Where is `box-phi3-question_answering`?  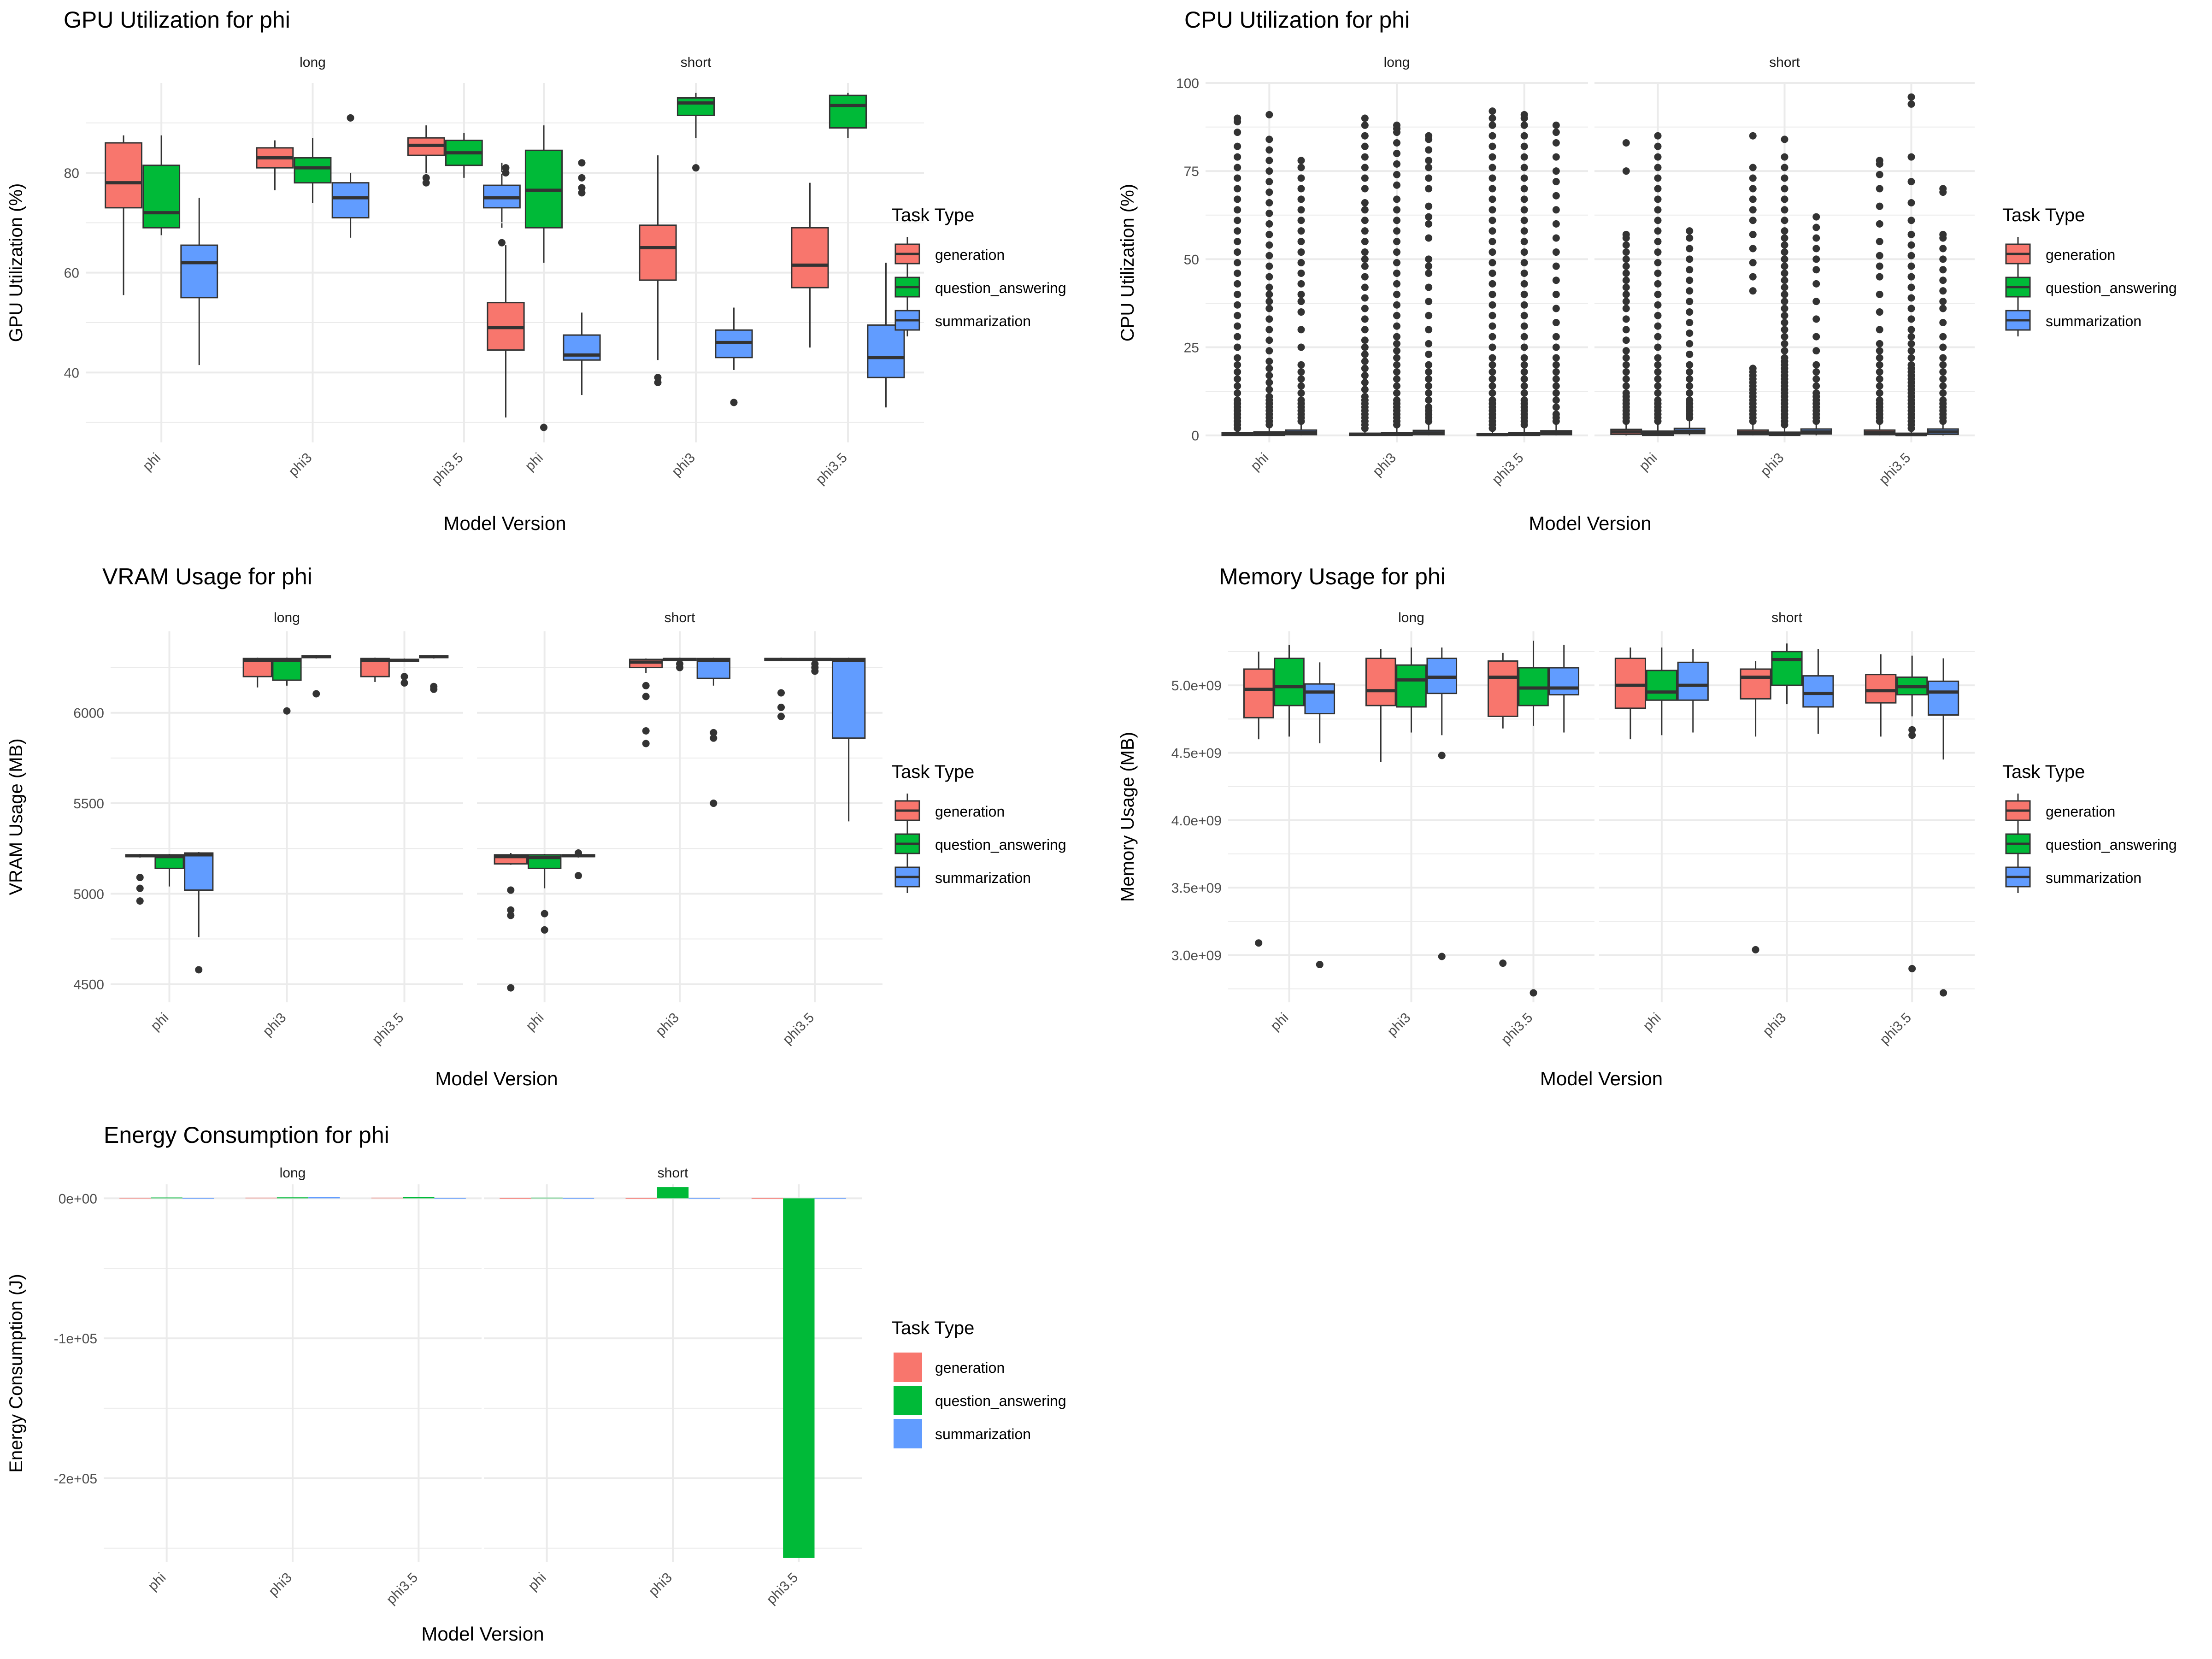 box-phi3-question_answering is located at coordinates (680, 664).